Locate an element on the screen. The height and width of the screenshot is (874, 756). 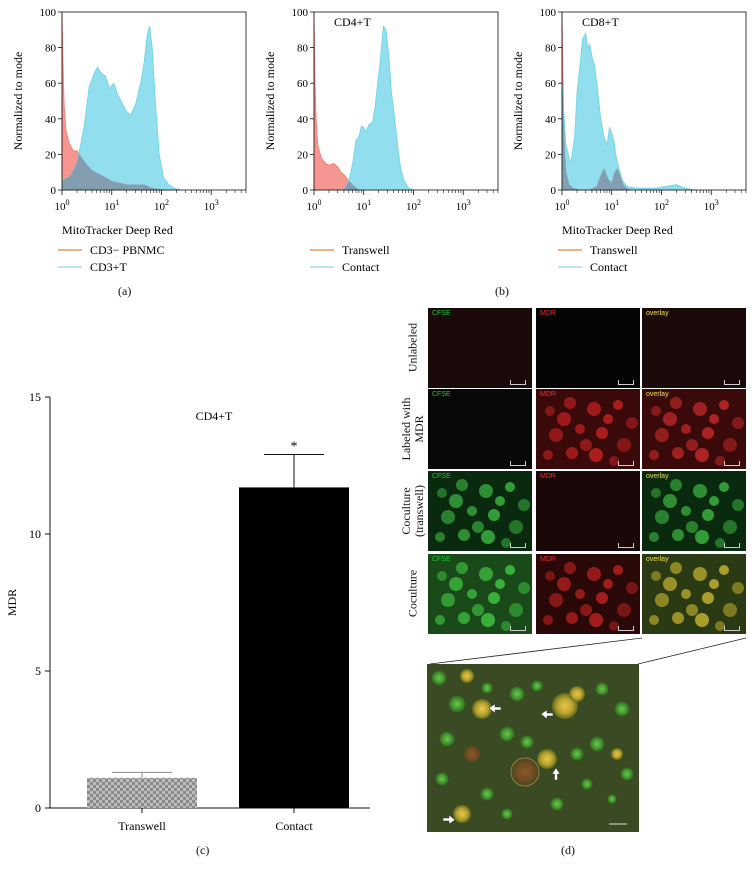
micrograph-2-mdr: MDR is located at coordinates (588, 429).